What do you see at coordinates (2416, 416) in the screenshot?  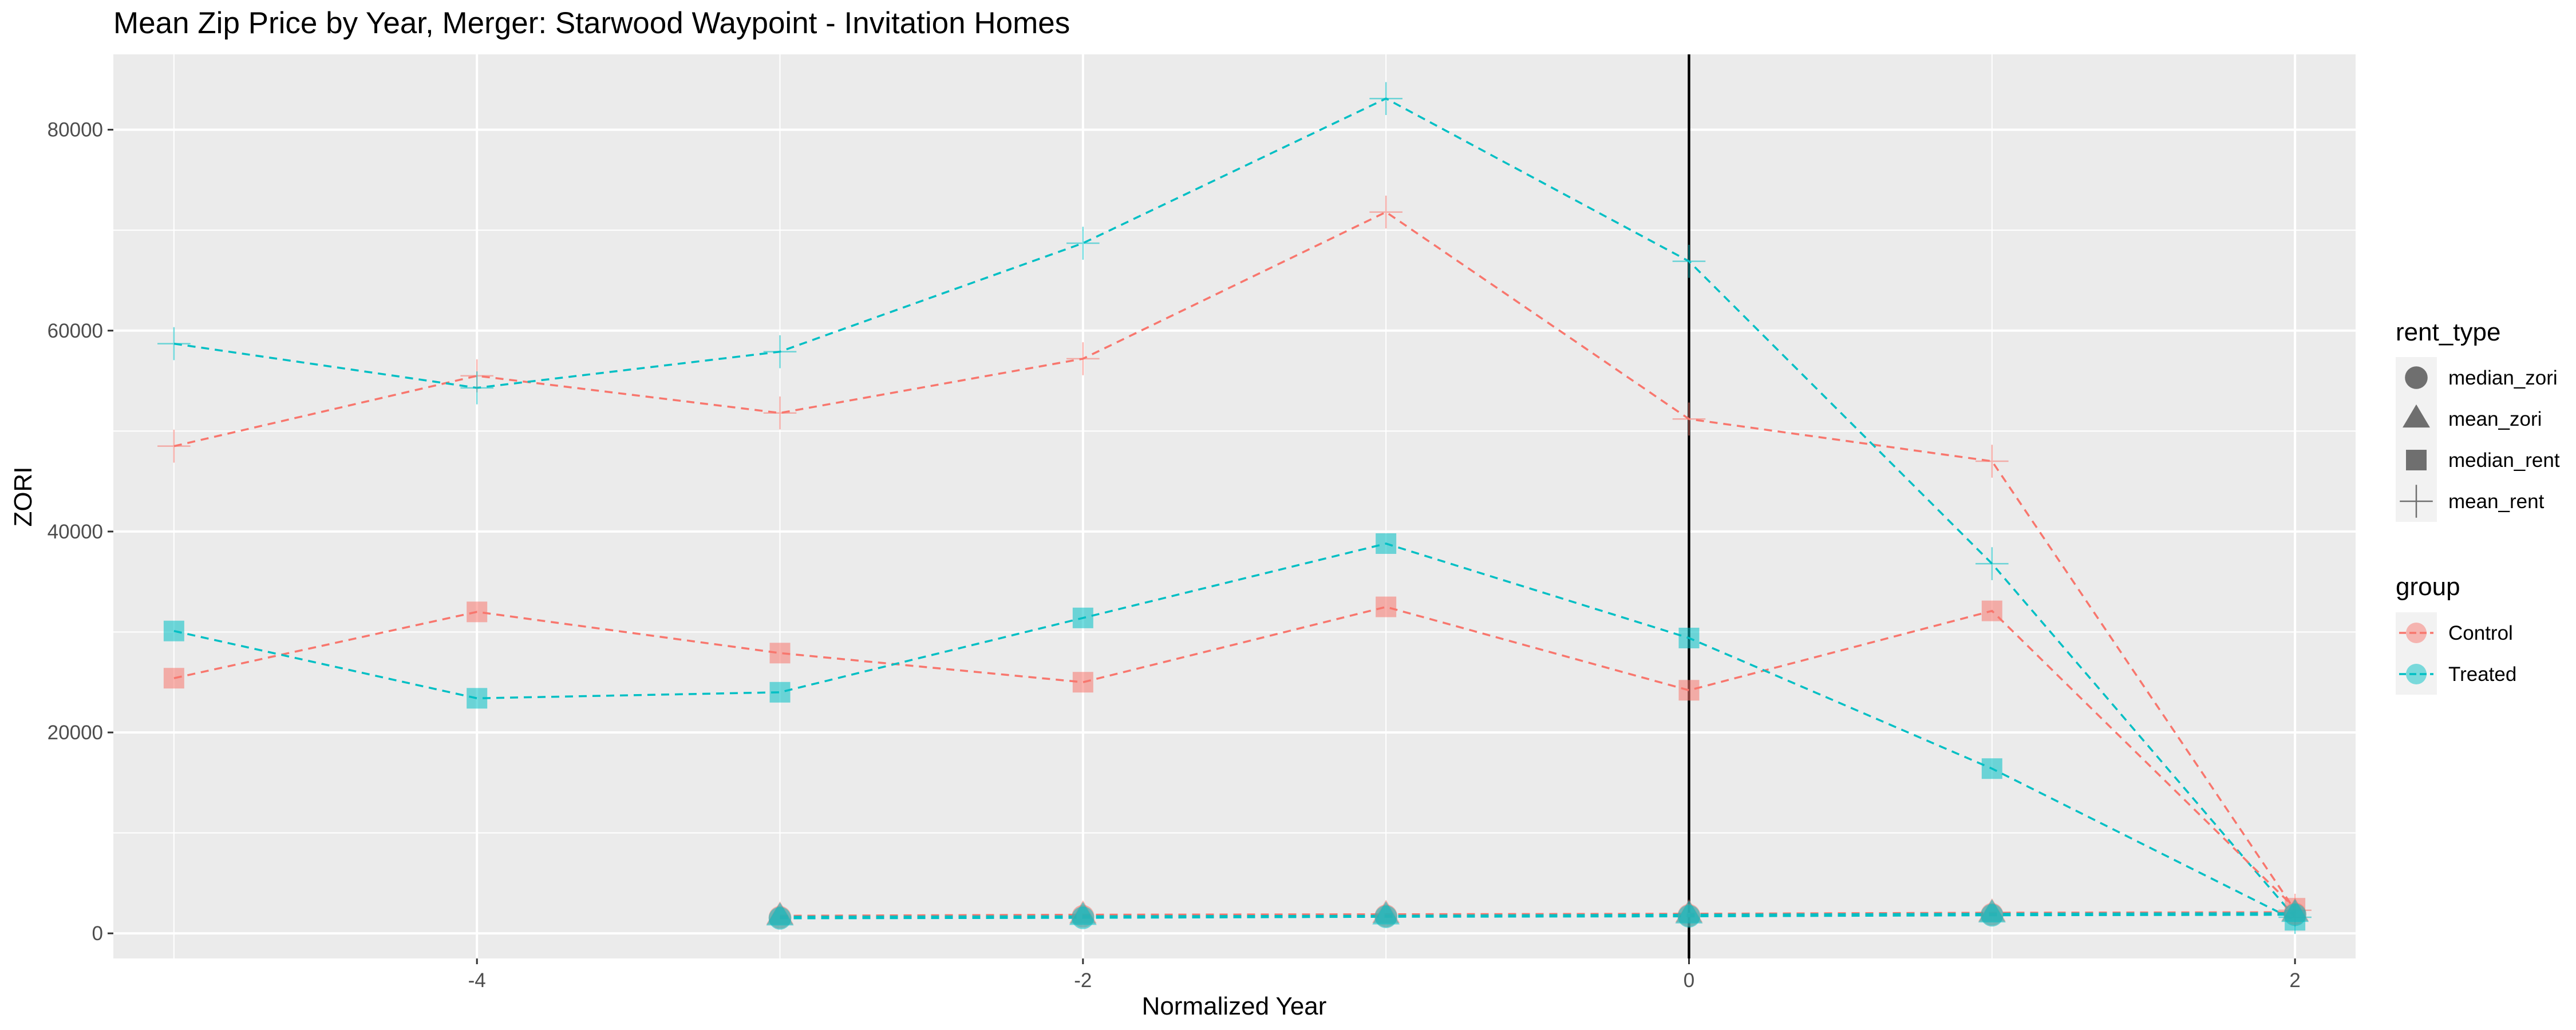 I see `legend-key-mean-zori` at bounding box center [2416, 416].